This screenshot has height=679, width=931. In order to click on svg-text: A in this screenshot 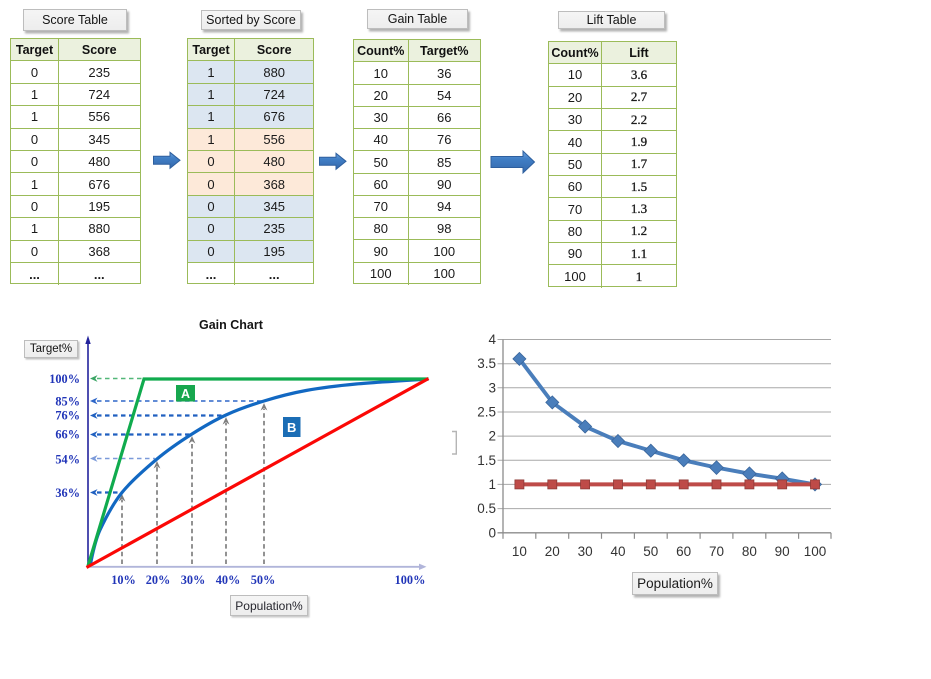, I will do `click(185, 394)`.